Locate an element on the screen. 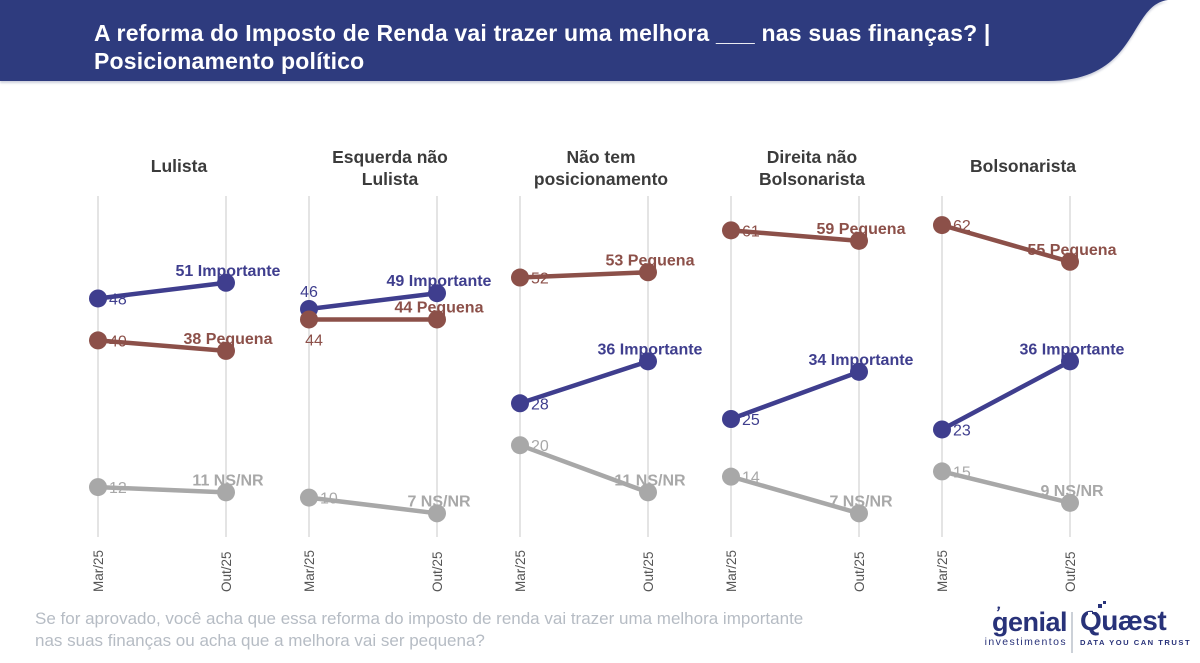 This screenshot has width=1200, height=663. panel-title: Não tem is located at coordinates (600, 157).